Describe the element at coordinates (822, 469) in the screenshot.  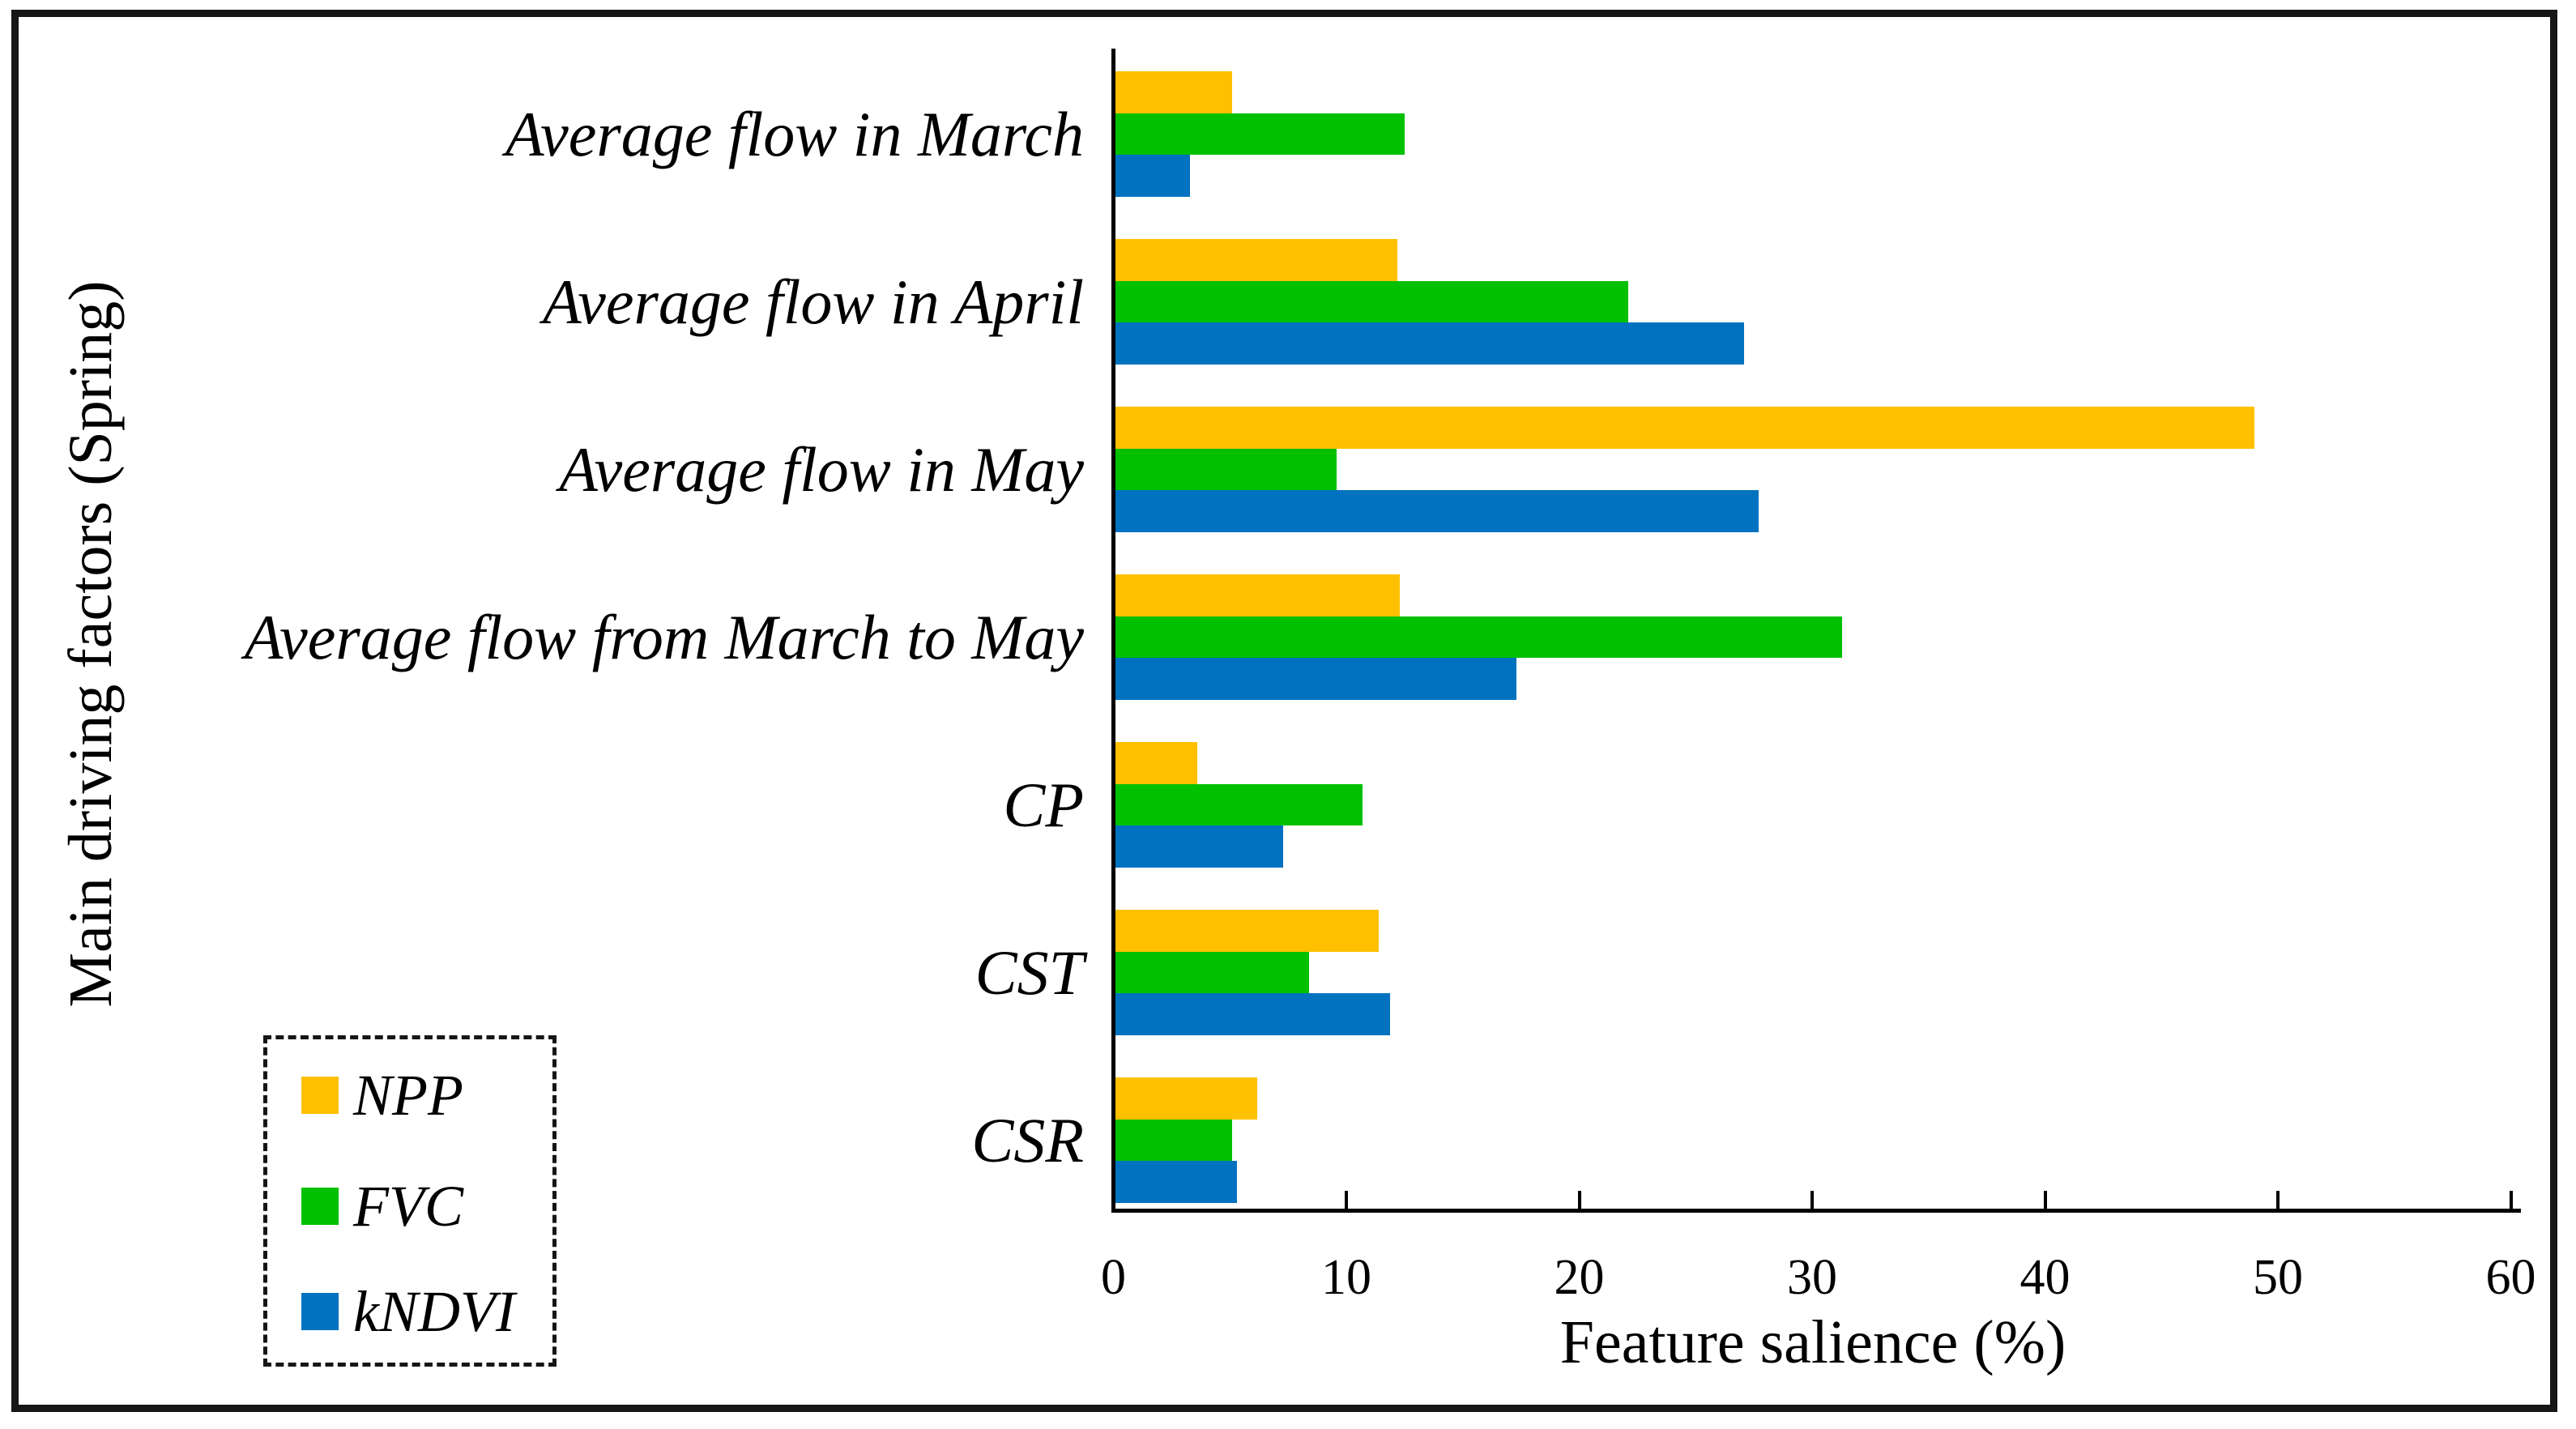
I see `category-label-2: Average flow in May` at that location.